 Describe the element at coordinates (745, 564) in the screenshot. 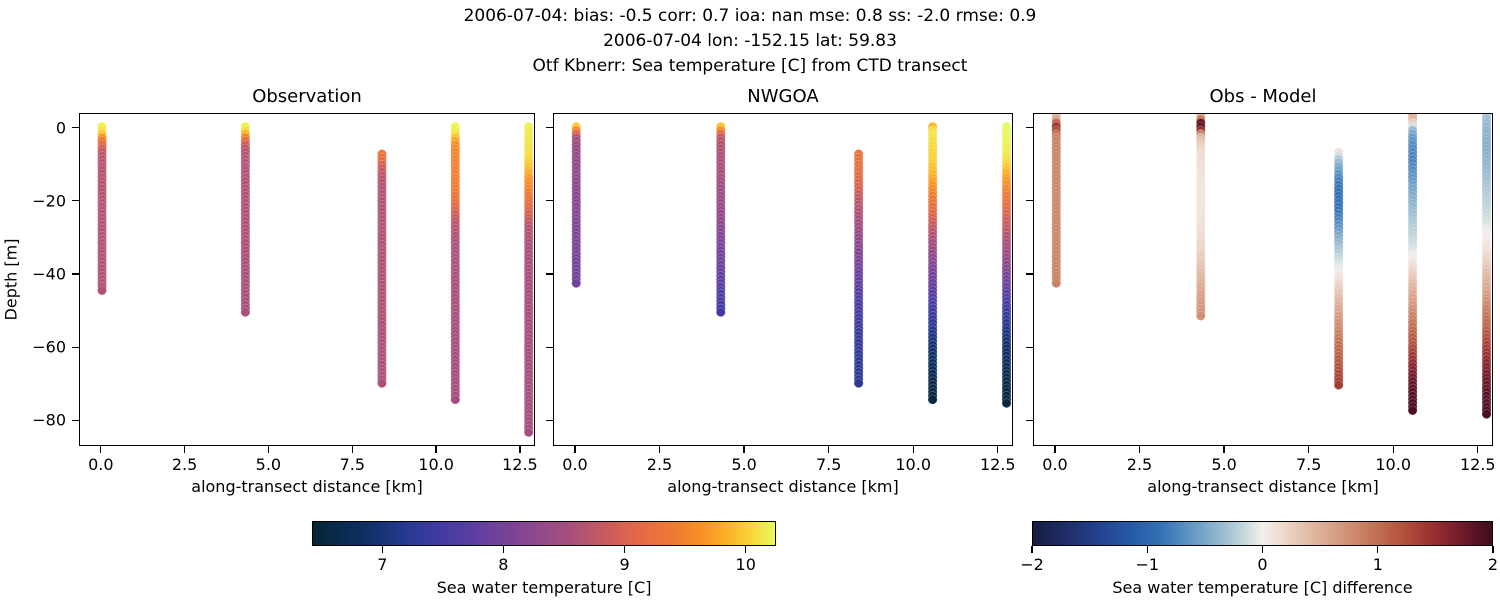

I see `colorbar-tick-label: 10` at that location.